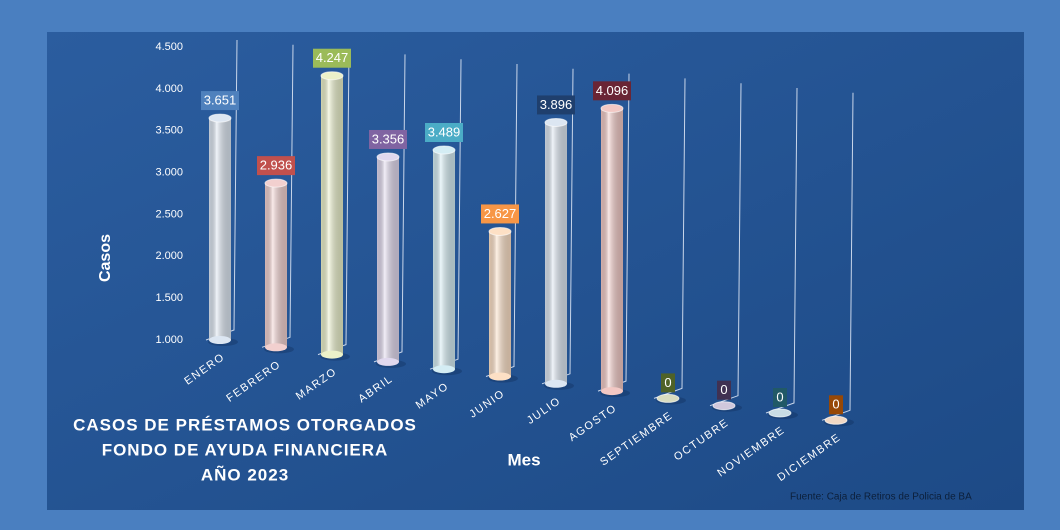 The image size is (1060, 530). What do you see at coordinates (169, 131) in the screenshot?
I see `y-tick-label: 3.500` at bounding box center [169, 131].